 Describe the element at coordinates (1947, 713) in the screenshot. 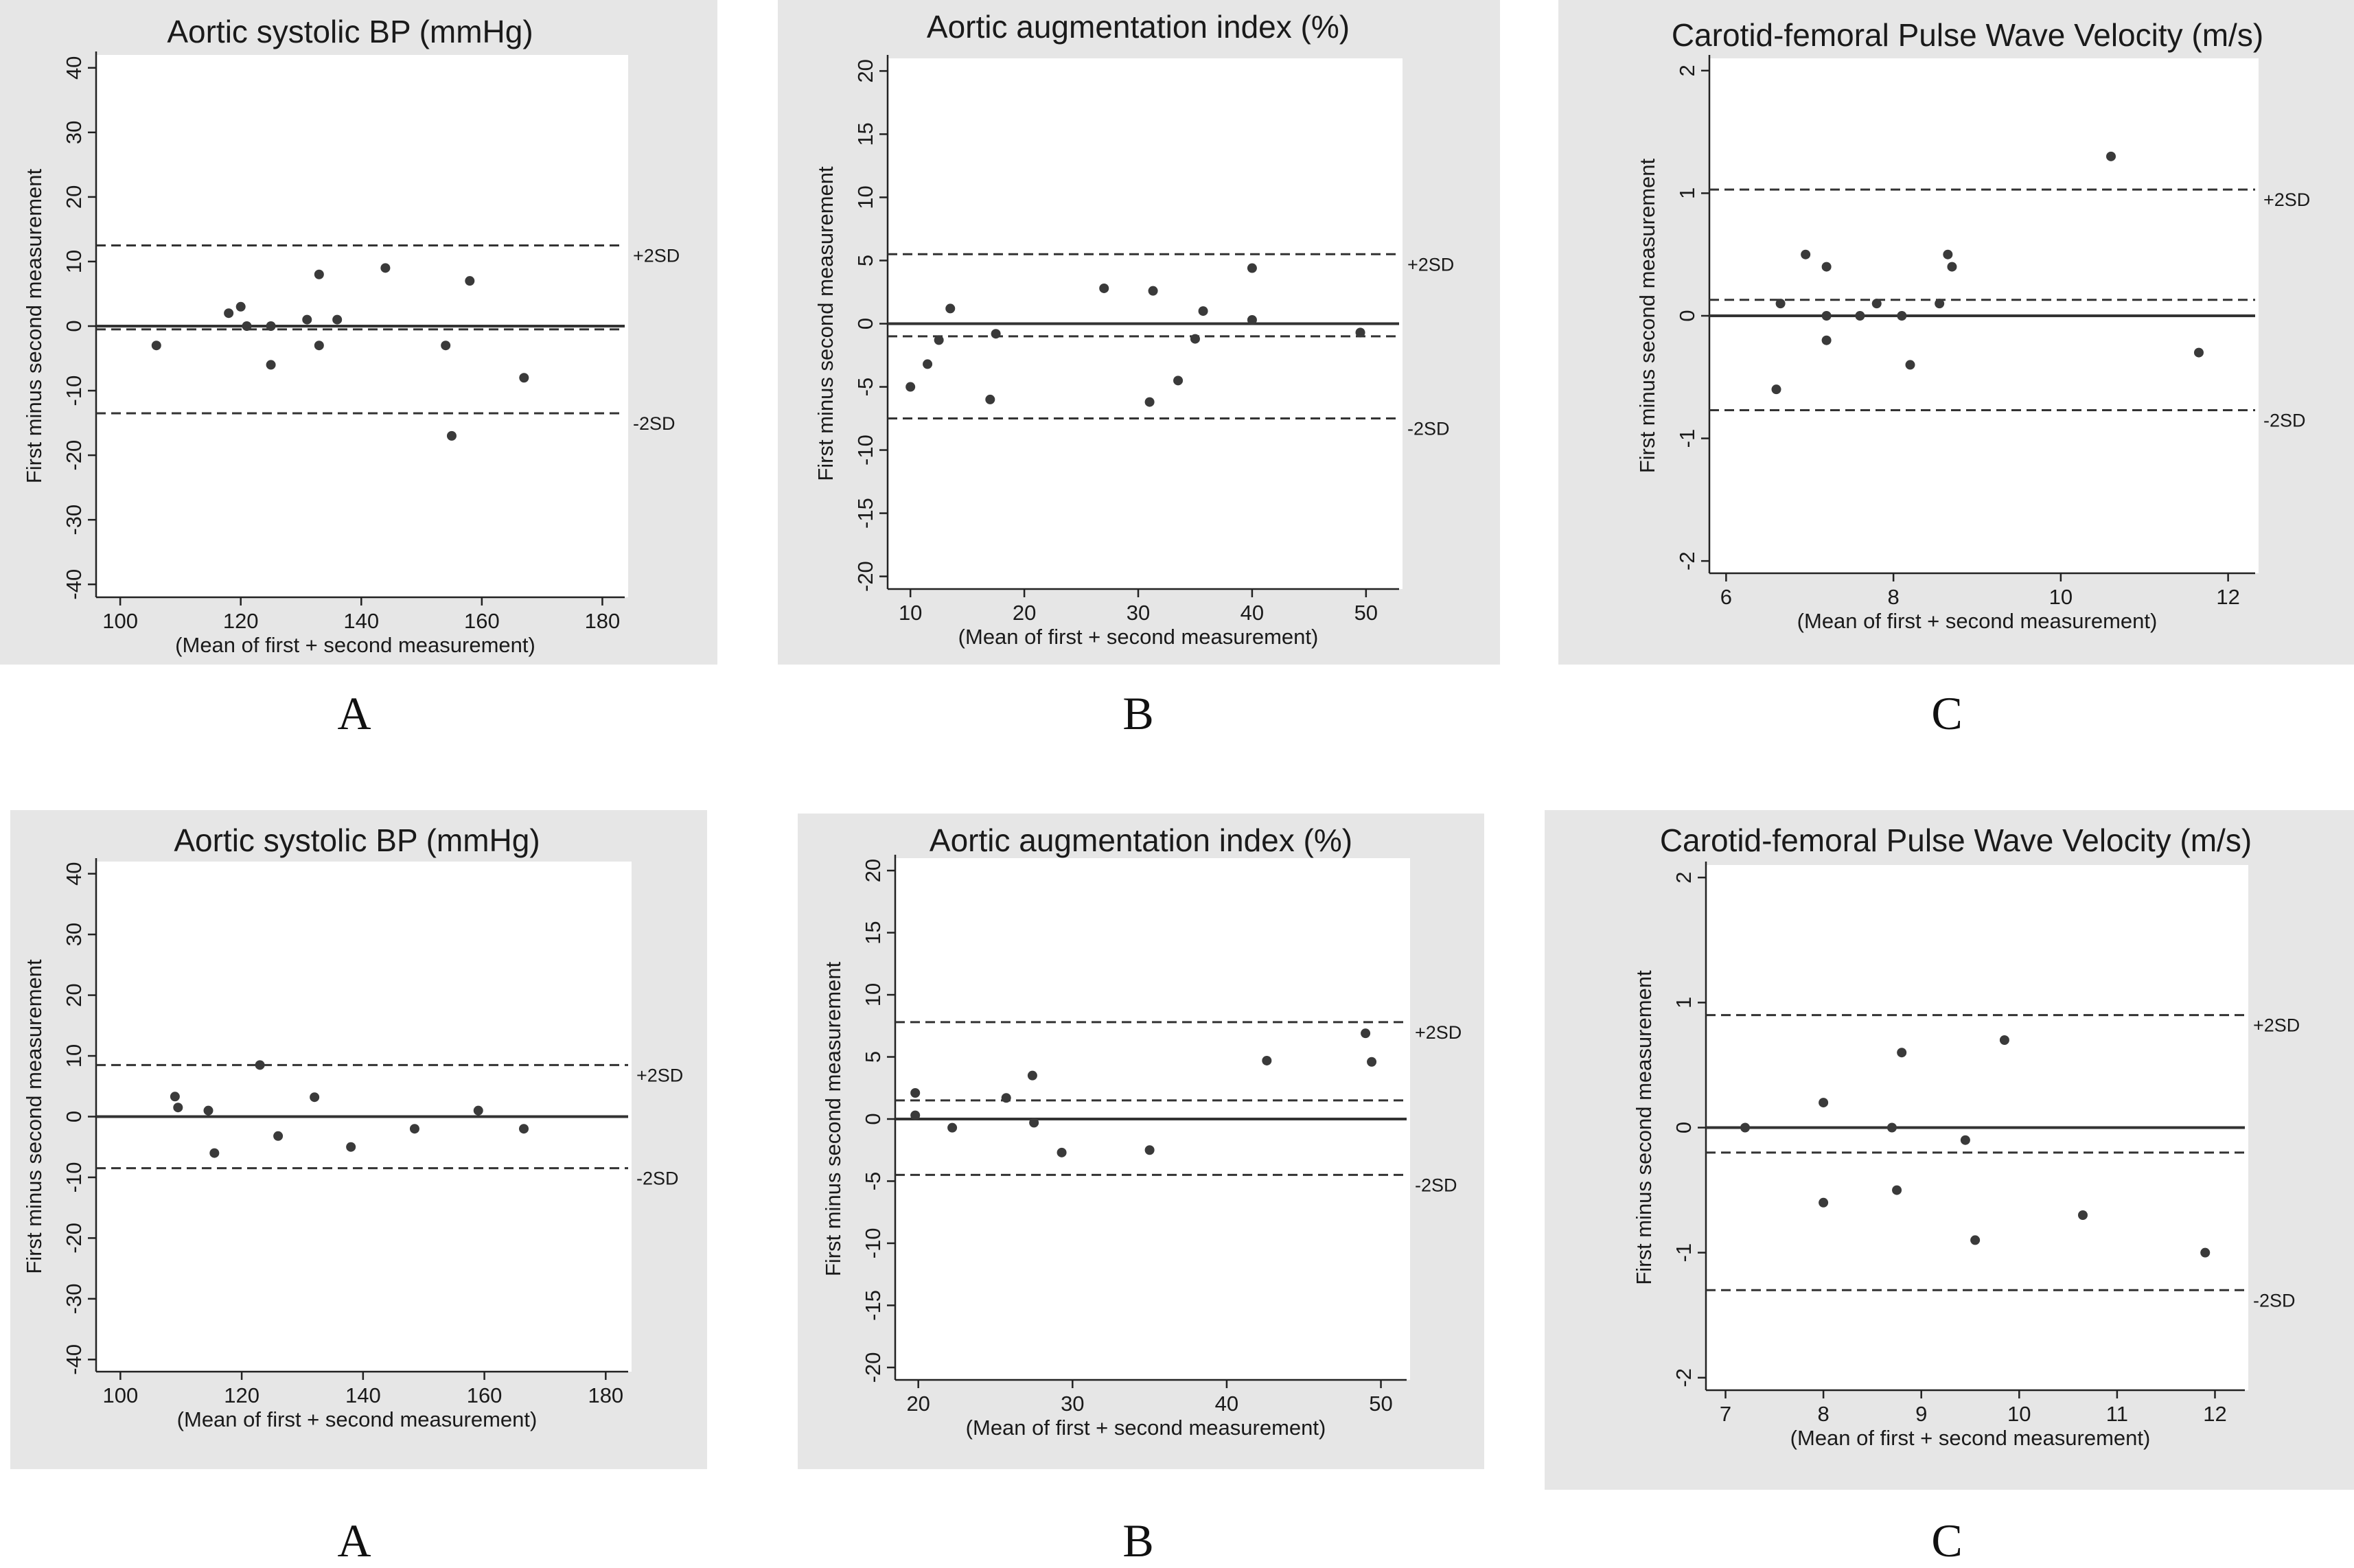

I see `panel-letter-top-c: C` at that location.